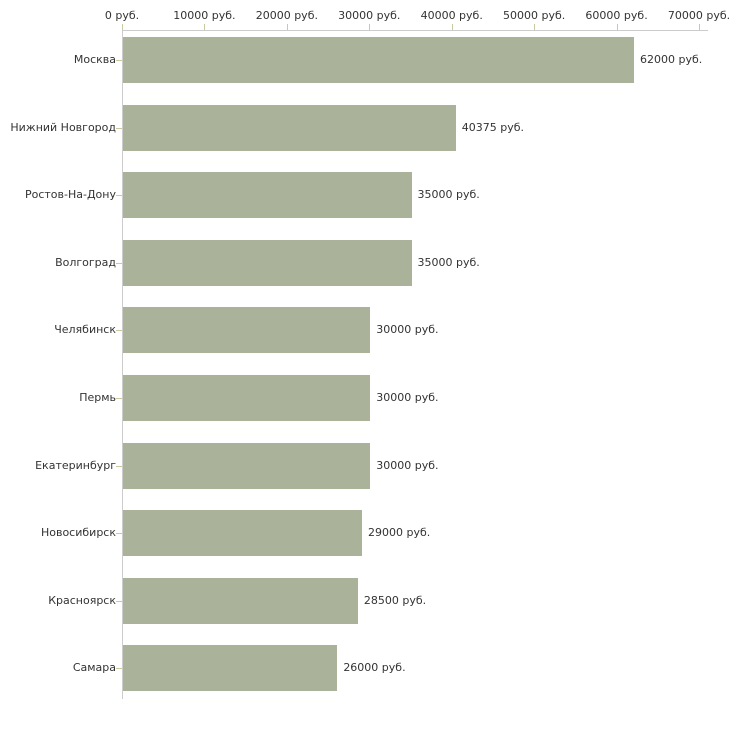 This screenshot has width=730, height=730. I want to click on category-label: Красноярск, so click(82, 600).